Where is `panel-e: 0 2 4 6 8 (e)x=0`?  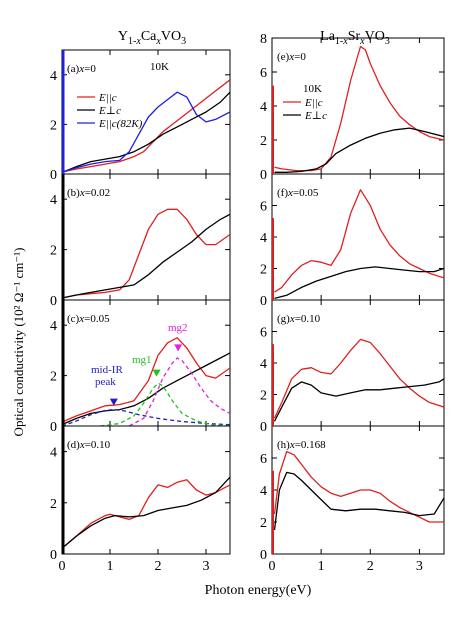 panel-e: 0 2 4 6 8 (e)x=0 is located at coordinates (352, 107).